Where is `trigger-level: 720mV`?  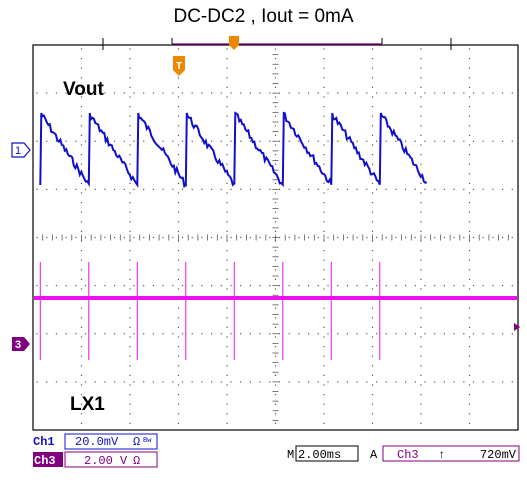
trigger-level: 720mV is located at coordinates (498, 455).